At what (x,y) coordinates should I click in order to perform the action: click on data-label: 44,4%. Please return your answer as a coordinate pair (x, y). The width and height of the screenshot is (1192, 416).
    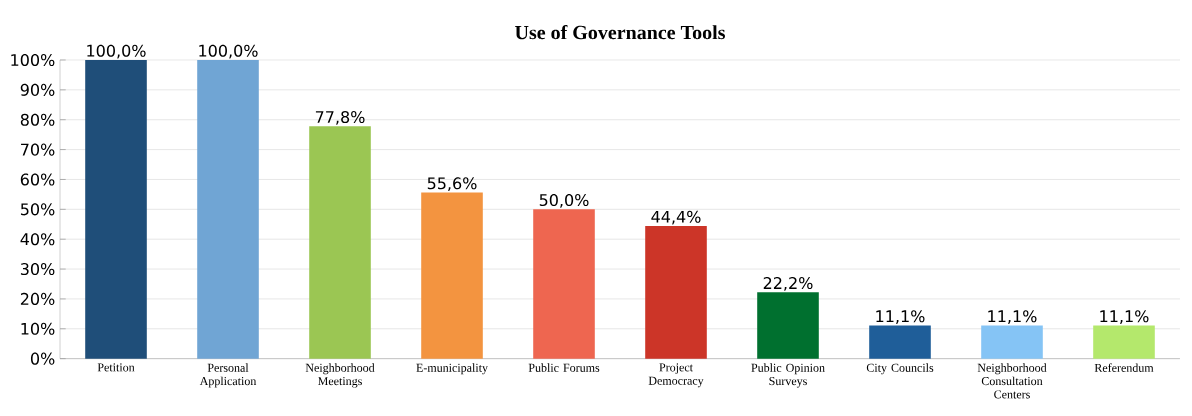
    Looking at the image, I should click on (676, 217).